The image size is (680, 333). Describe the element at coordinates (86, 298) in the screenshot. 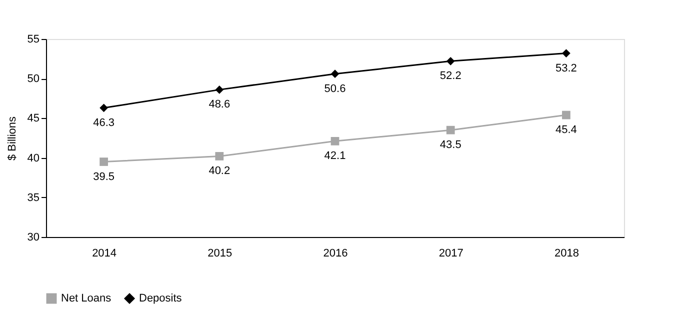

I see `legend-label: Net Loans` at that location.